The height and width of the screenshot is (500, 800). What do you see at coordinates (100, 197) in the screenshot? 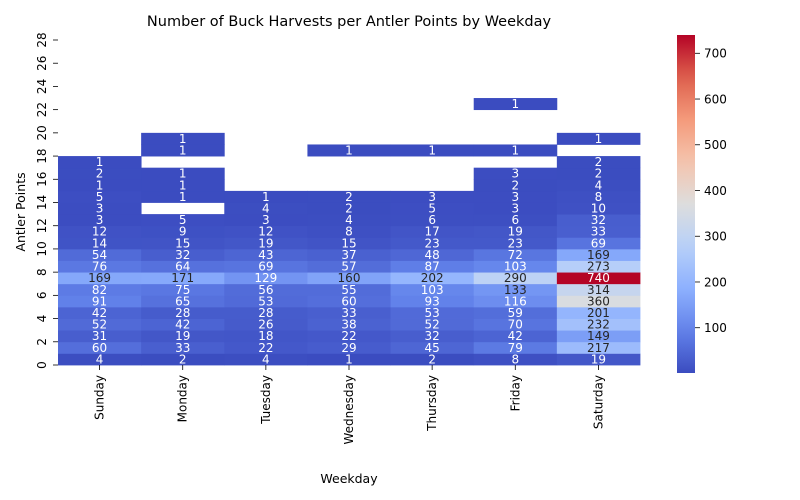
I see `cell-value-label: 5` at bounding box center [100, 197].